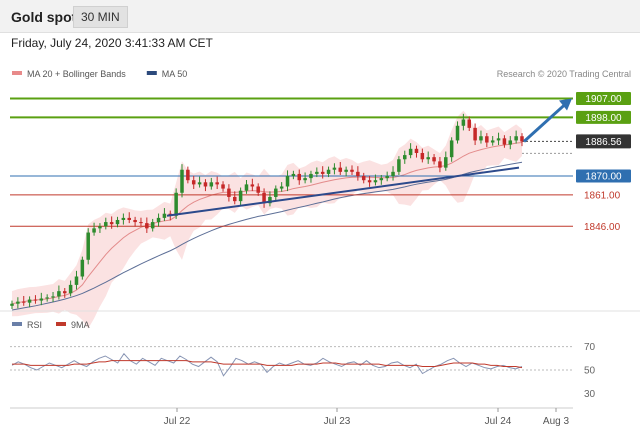 This screenshot has width=640, height=434. Describe the element at coordinates (602, 227) in the screenshot. I see `level-value: 1846.00` at that location.